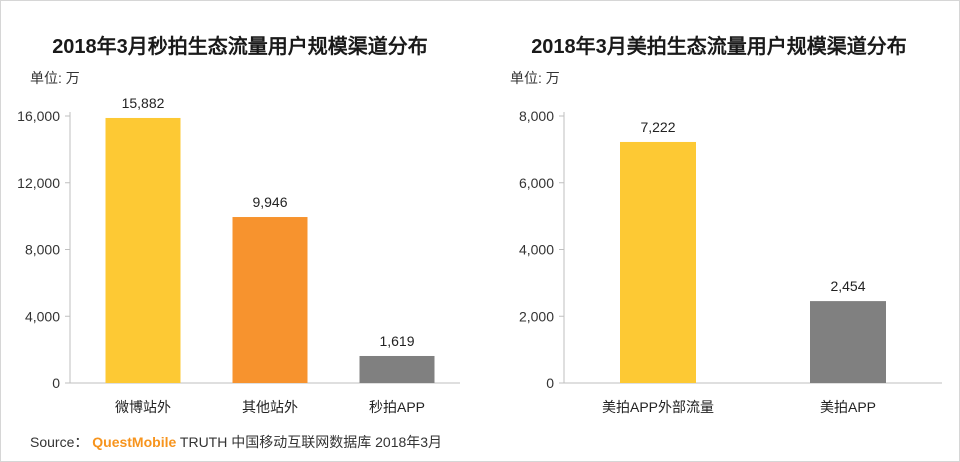 Image resolution: width=960 pixels, height=462 pixels. What do you see at coordinates (658, 407) in the screenshot?
I see `x-tick-label: 美拍APP外部流量` at bounding box center [658, 407].